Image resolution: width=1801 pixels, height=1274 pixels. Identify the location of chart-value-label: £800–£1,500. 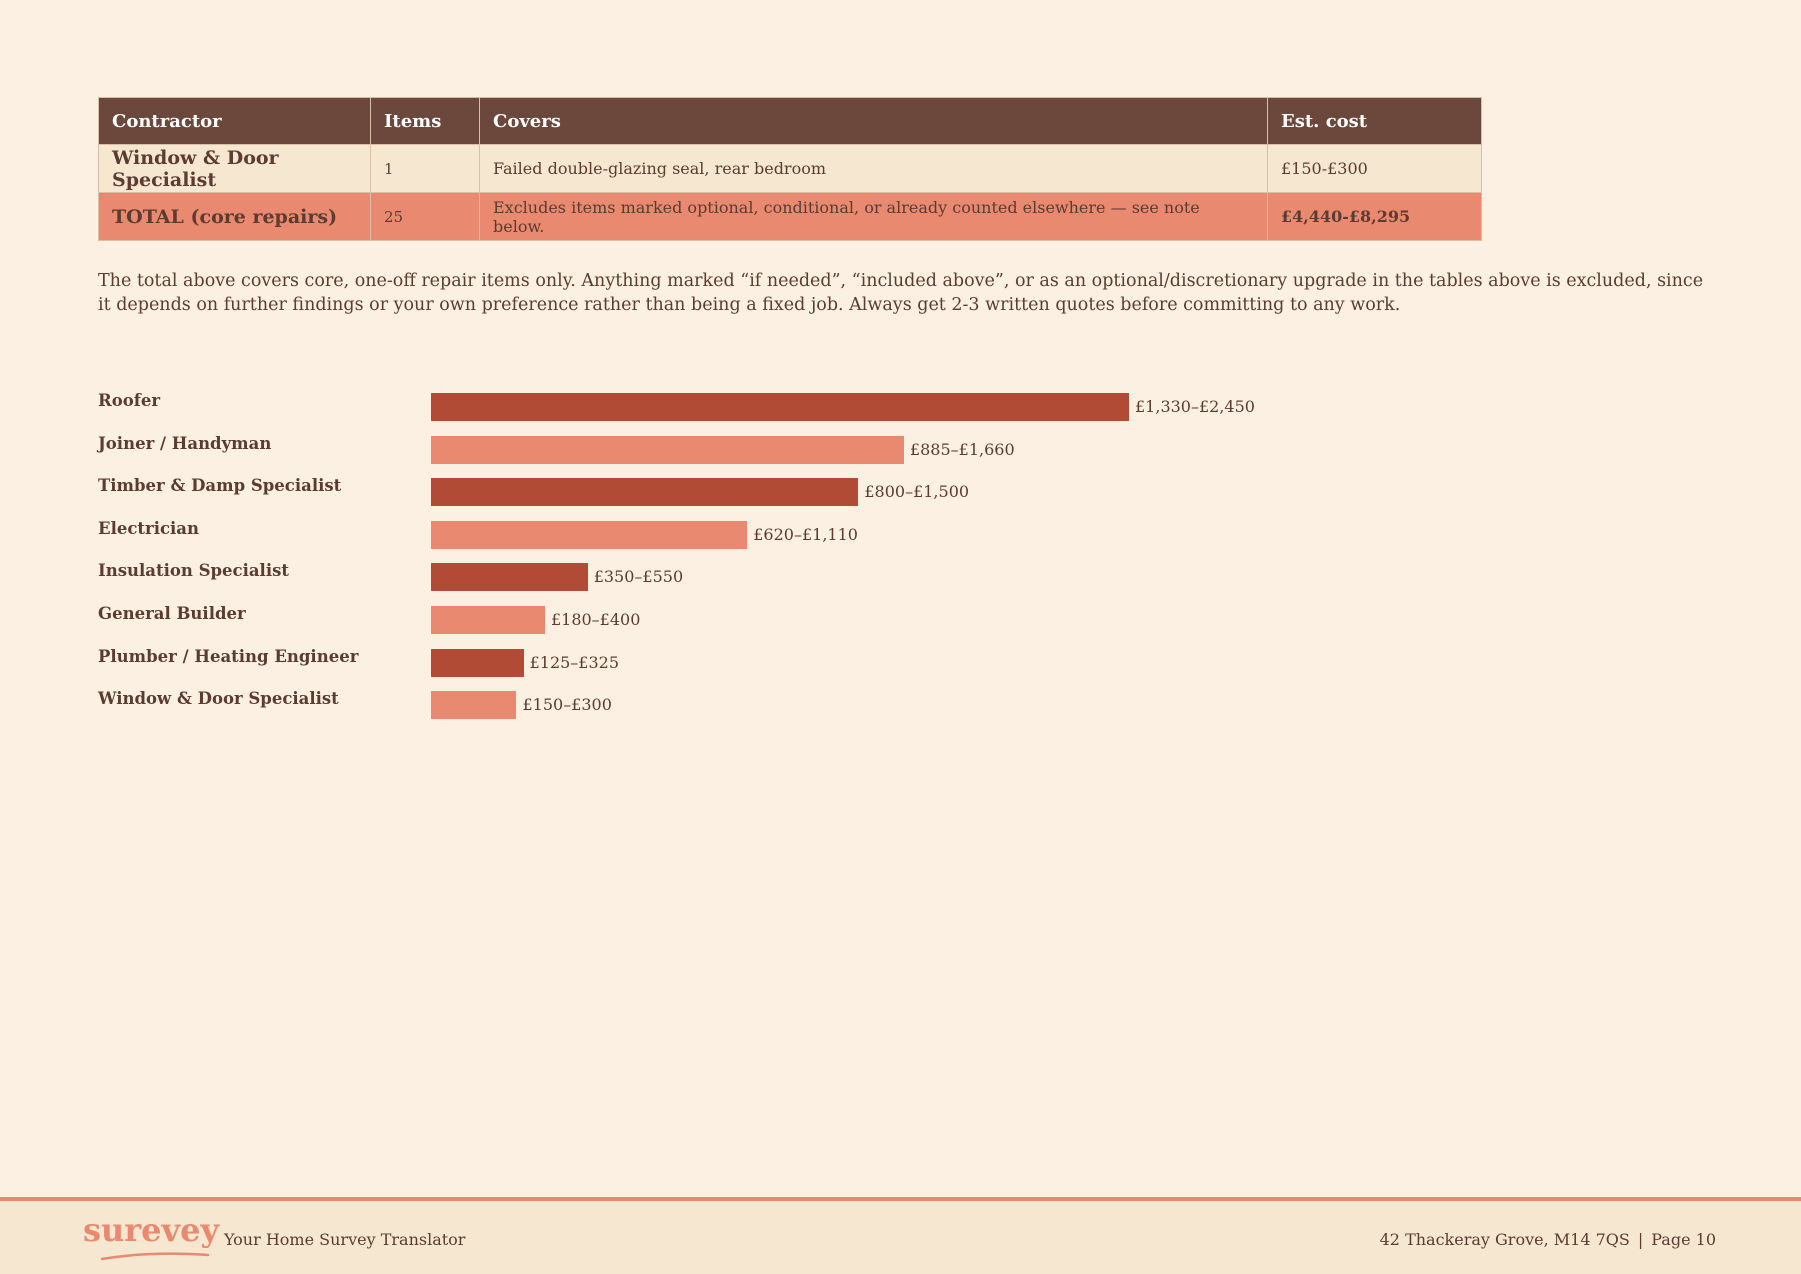
(917, 492).